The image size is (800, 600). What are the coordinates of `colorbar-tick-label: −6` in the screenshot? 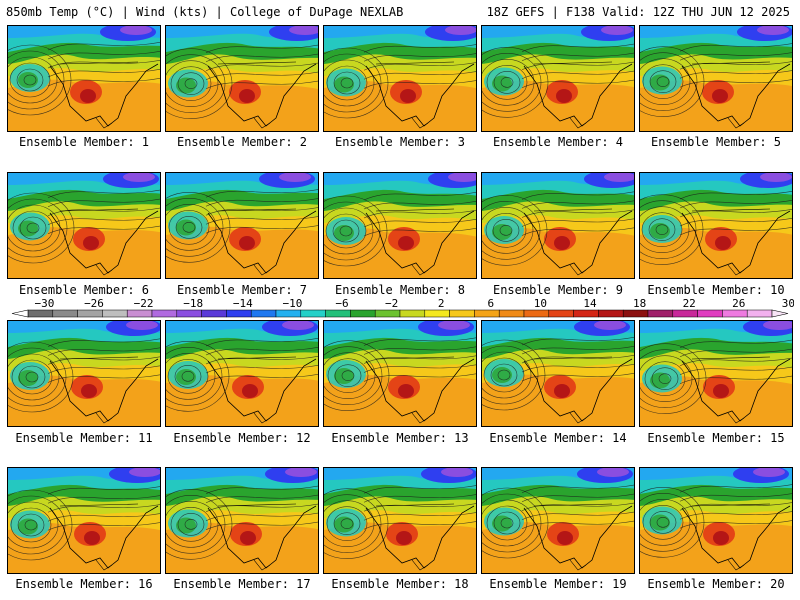 It's located at (341, 303).